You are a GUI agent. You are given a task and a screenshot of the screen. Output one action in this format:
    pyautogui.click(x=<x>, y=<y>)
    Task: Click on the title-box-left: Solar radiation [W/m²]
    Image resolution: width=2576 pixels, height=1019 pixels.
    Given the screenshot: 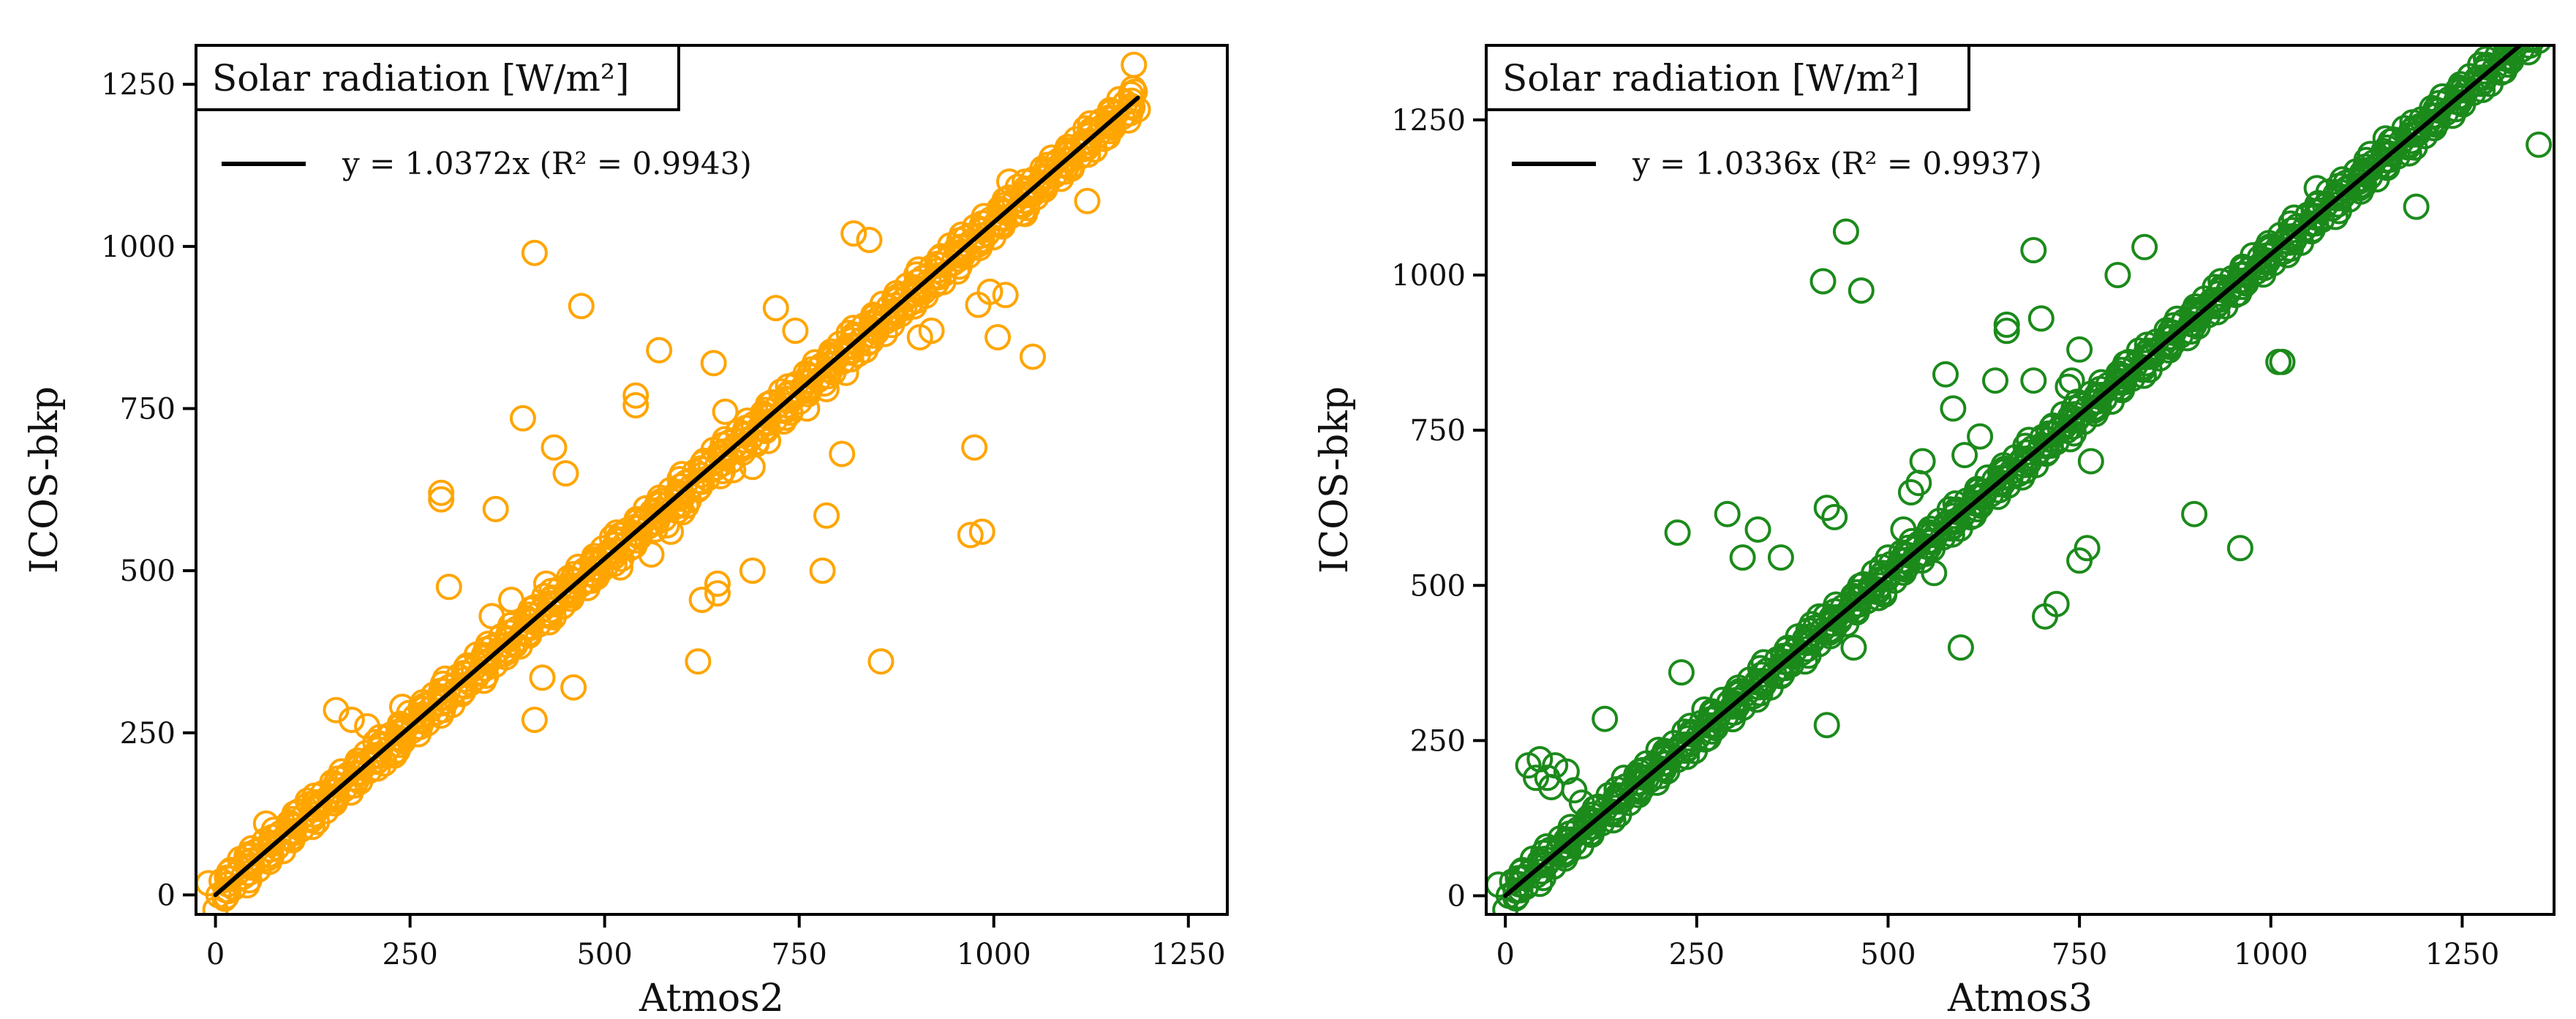 What is the action you would take?
    pyautogui.click(x=437, y=77)
    